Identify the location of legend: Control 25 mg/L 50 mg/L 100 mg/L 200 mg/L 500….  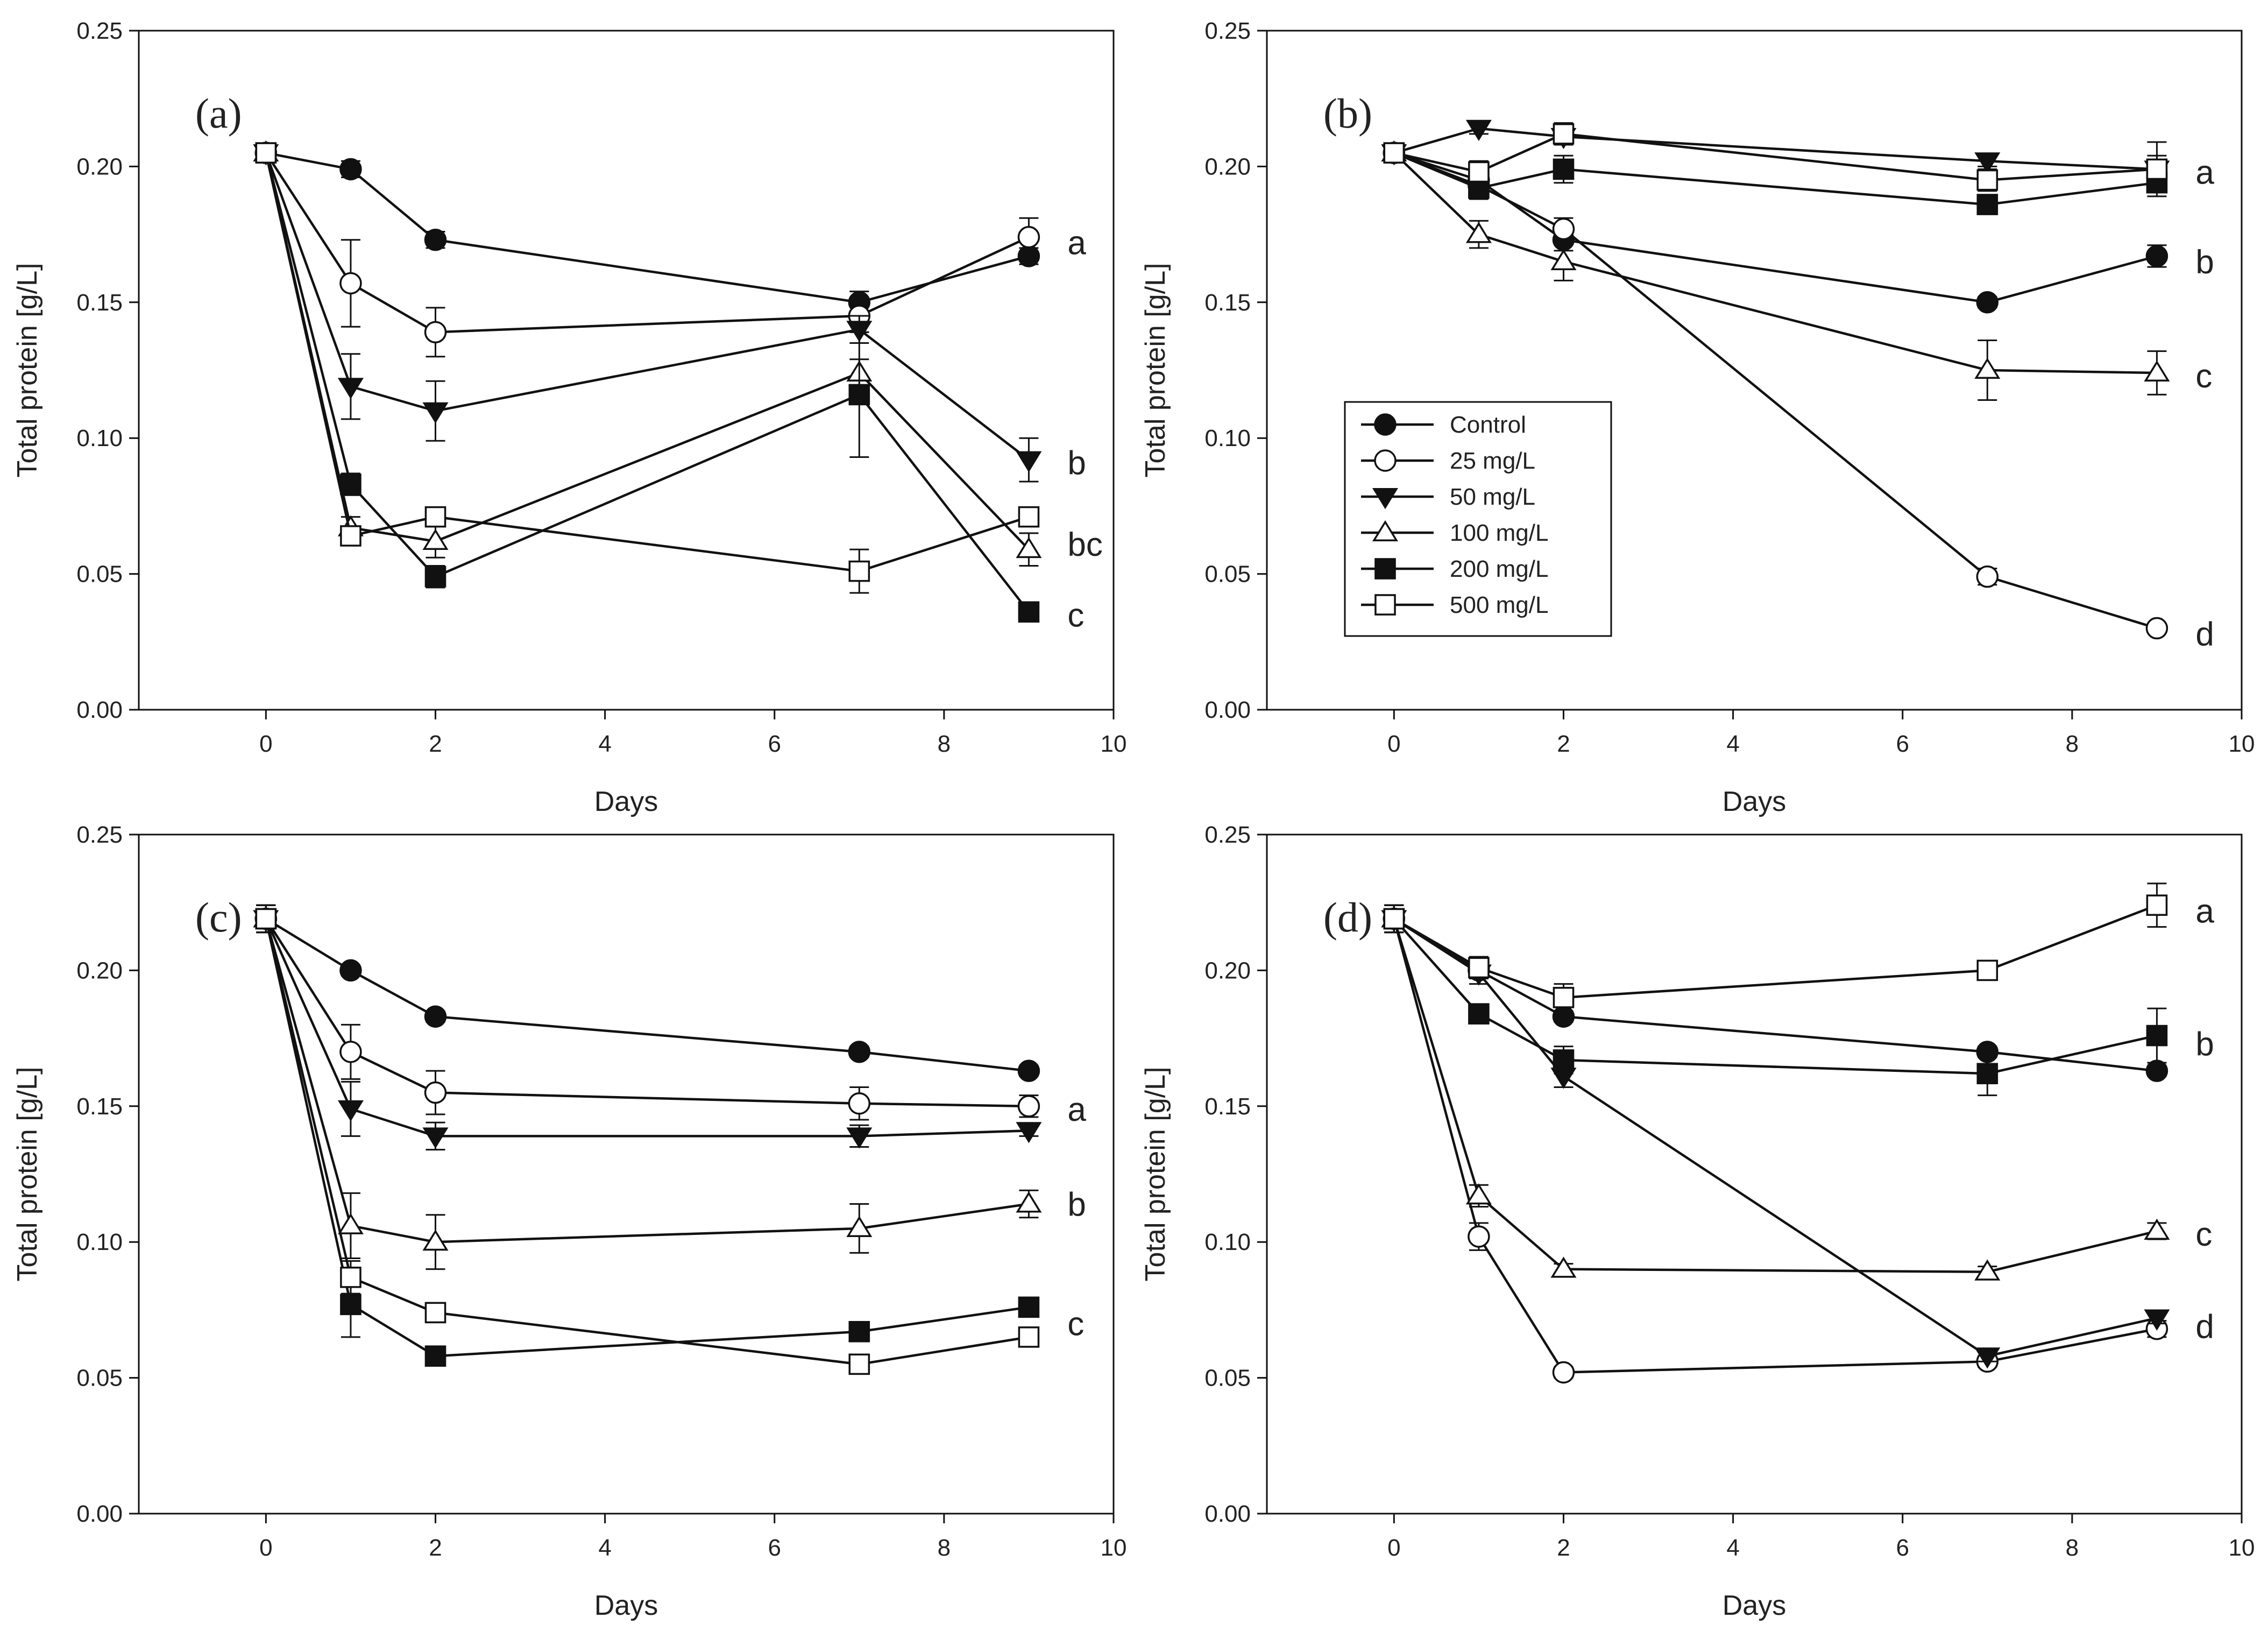
(1478, 519).